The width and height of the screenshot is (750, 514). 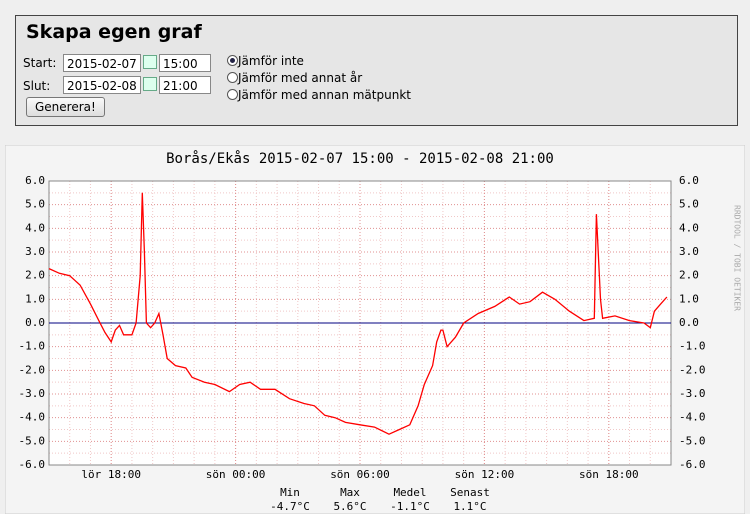 What do you see at coordinates (236, 474) in the screenshot?
I see `x-tick-label: sön 00:00` at bounding box center [236, 474].